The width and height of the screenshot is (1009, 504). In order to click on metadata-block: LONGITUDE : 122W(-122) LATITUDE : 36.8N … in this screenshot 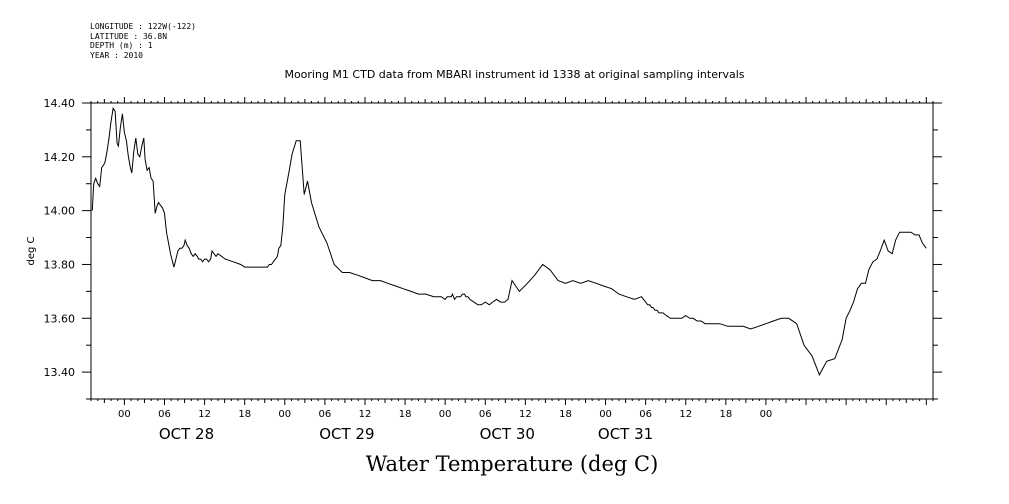, I will do `click(143, 41)`.